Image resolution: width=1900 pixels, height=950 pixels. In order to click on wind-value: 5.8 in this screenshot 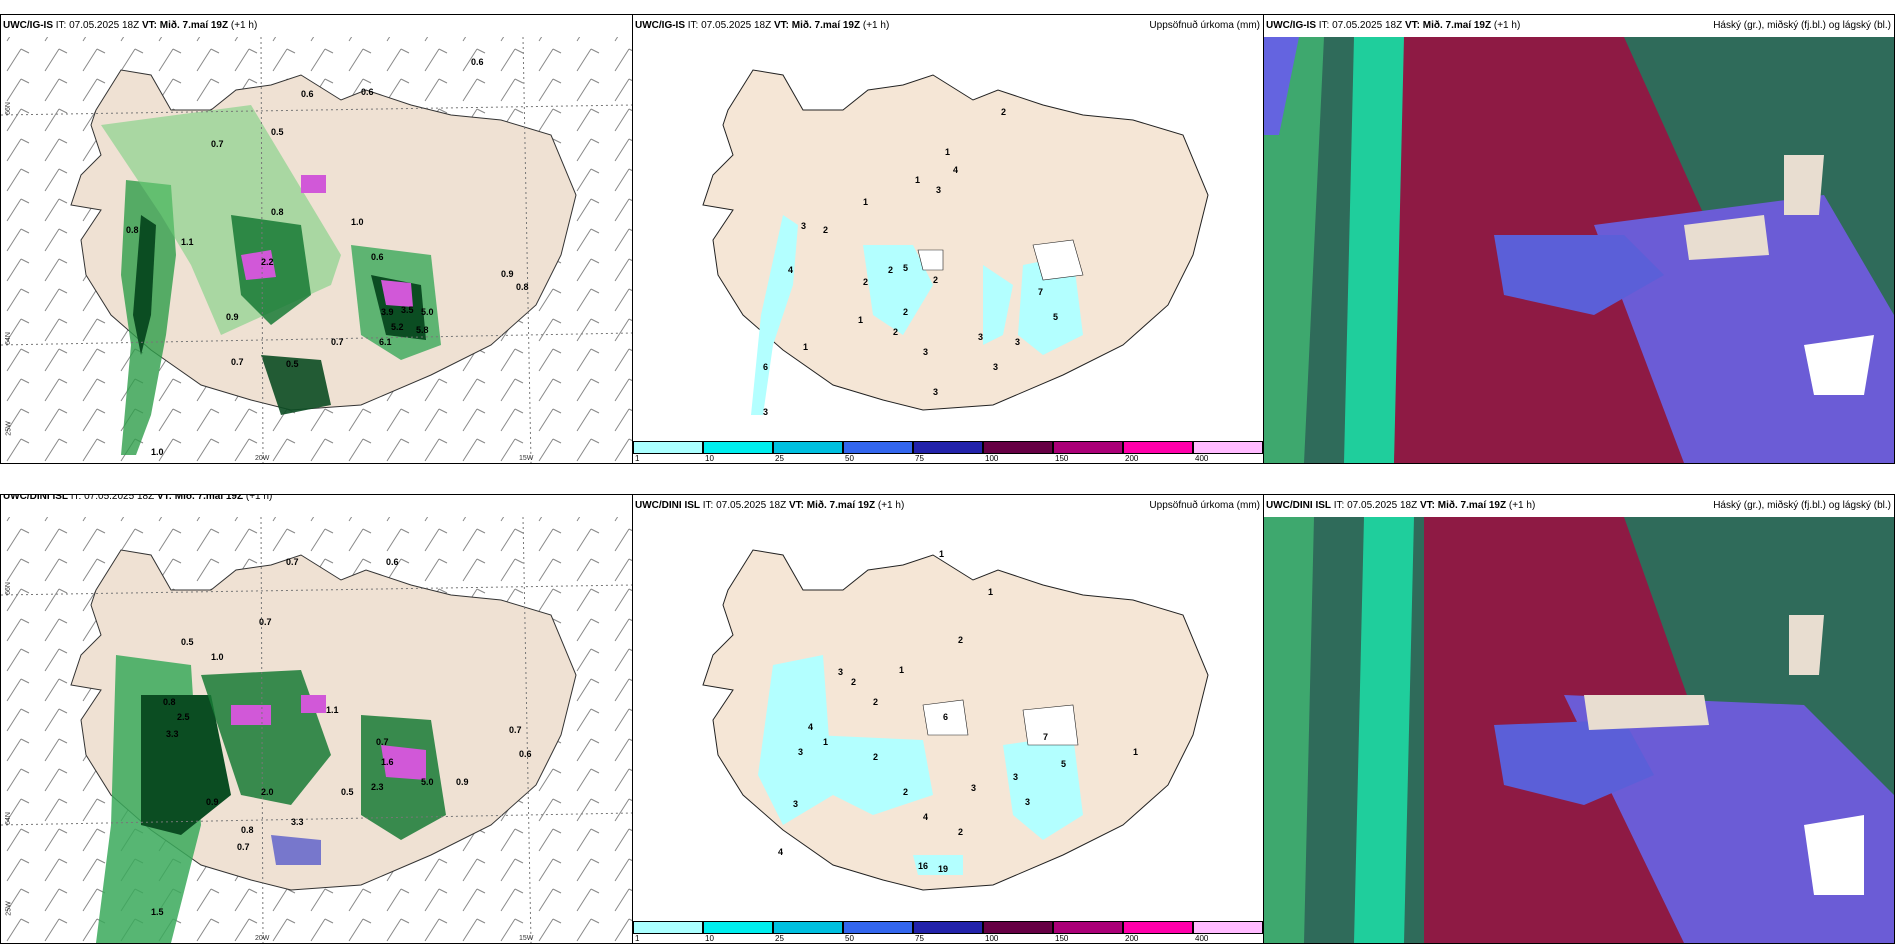, I will do `click(422, 330)`.